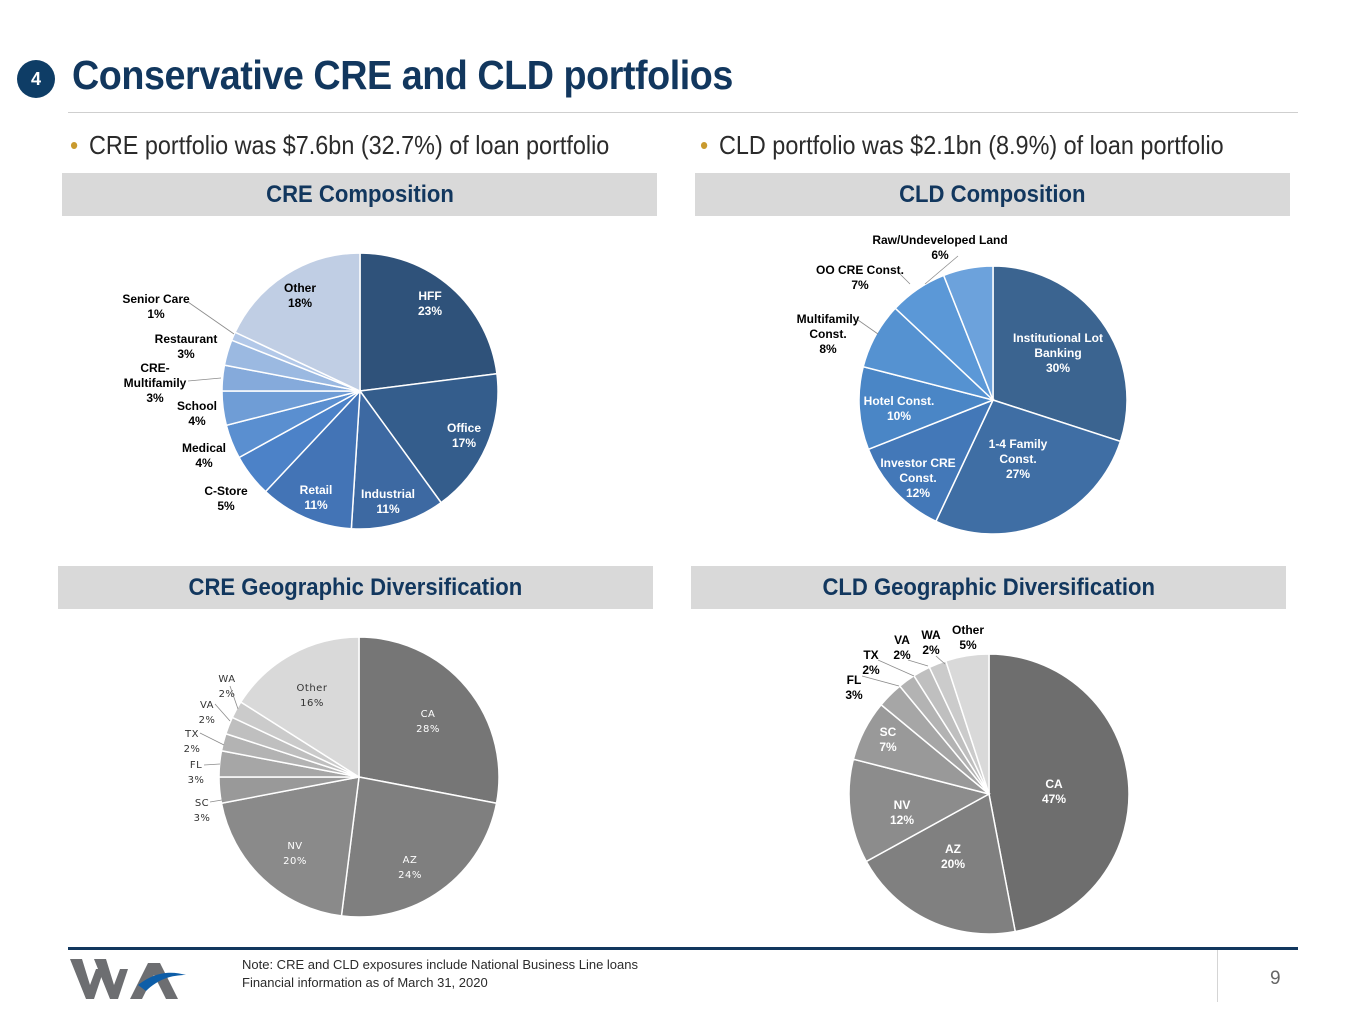  I want to click on data-label-hff: HFF 23%, so click(430, 303).